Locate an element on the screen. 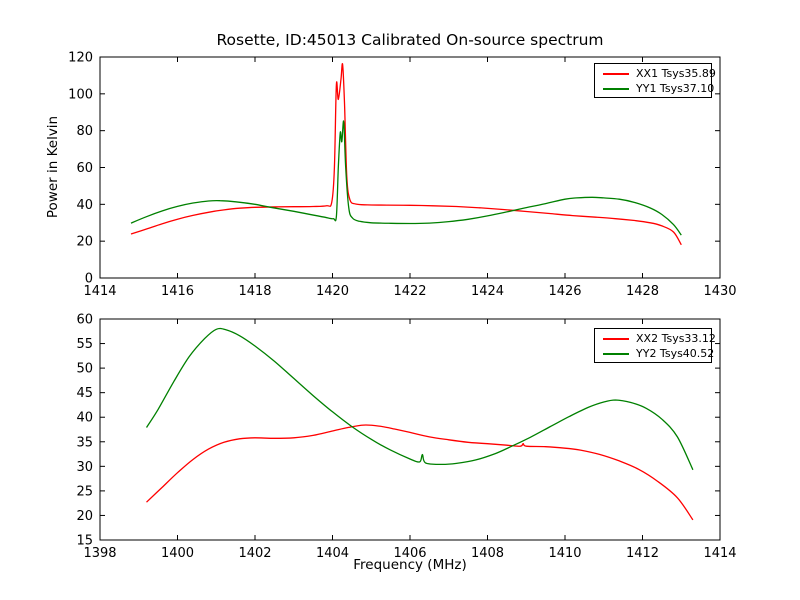 The image size is (800, 600). x-tick-label: 1402 is located at coordinates (254, 553).